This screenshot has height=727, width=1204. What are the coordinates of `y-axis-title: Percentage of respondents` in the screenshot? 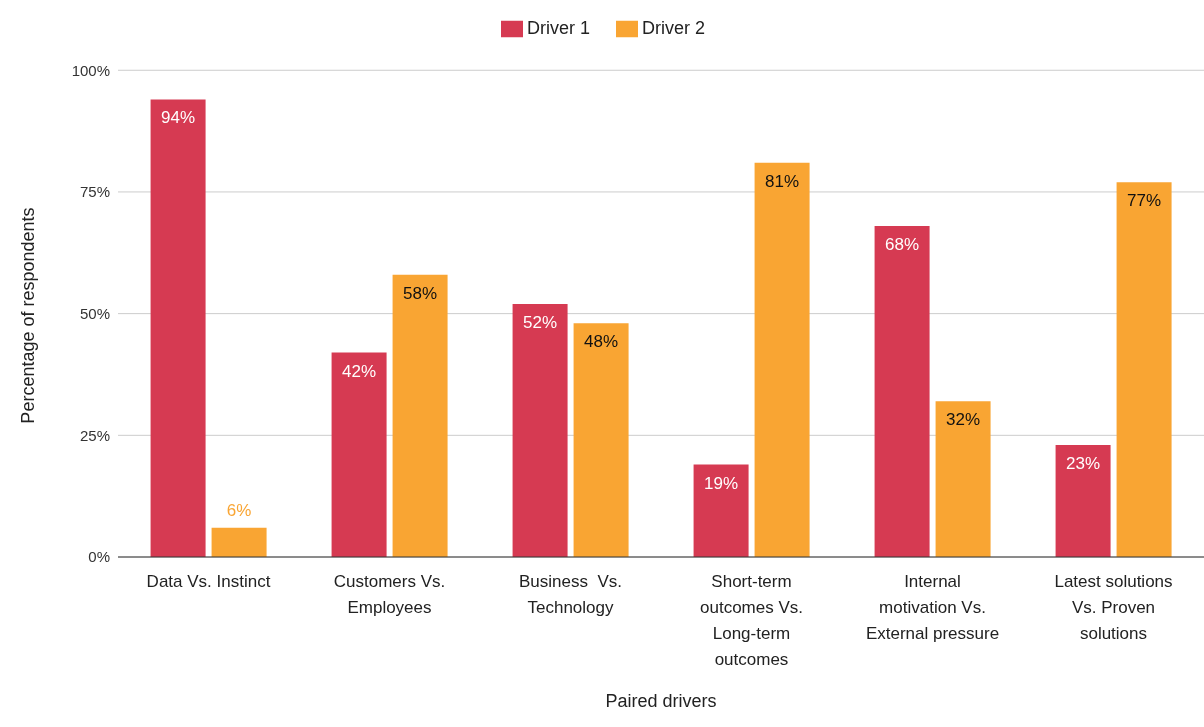 It's located at (28, 315).